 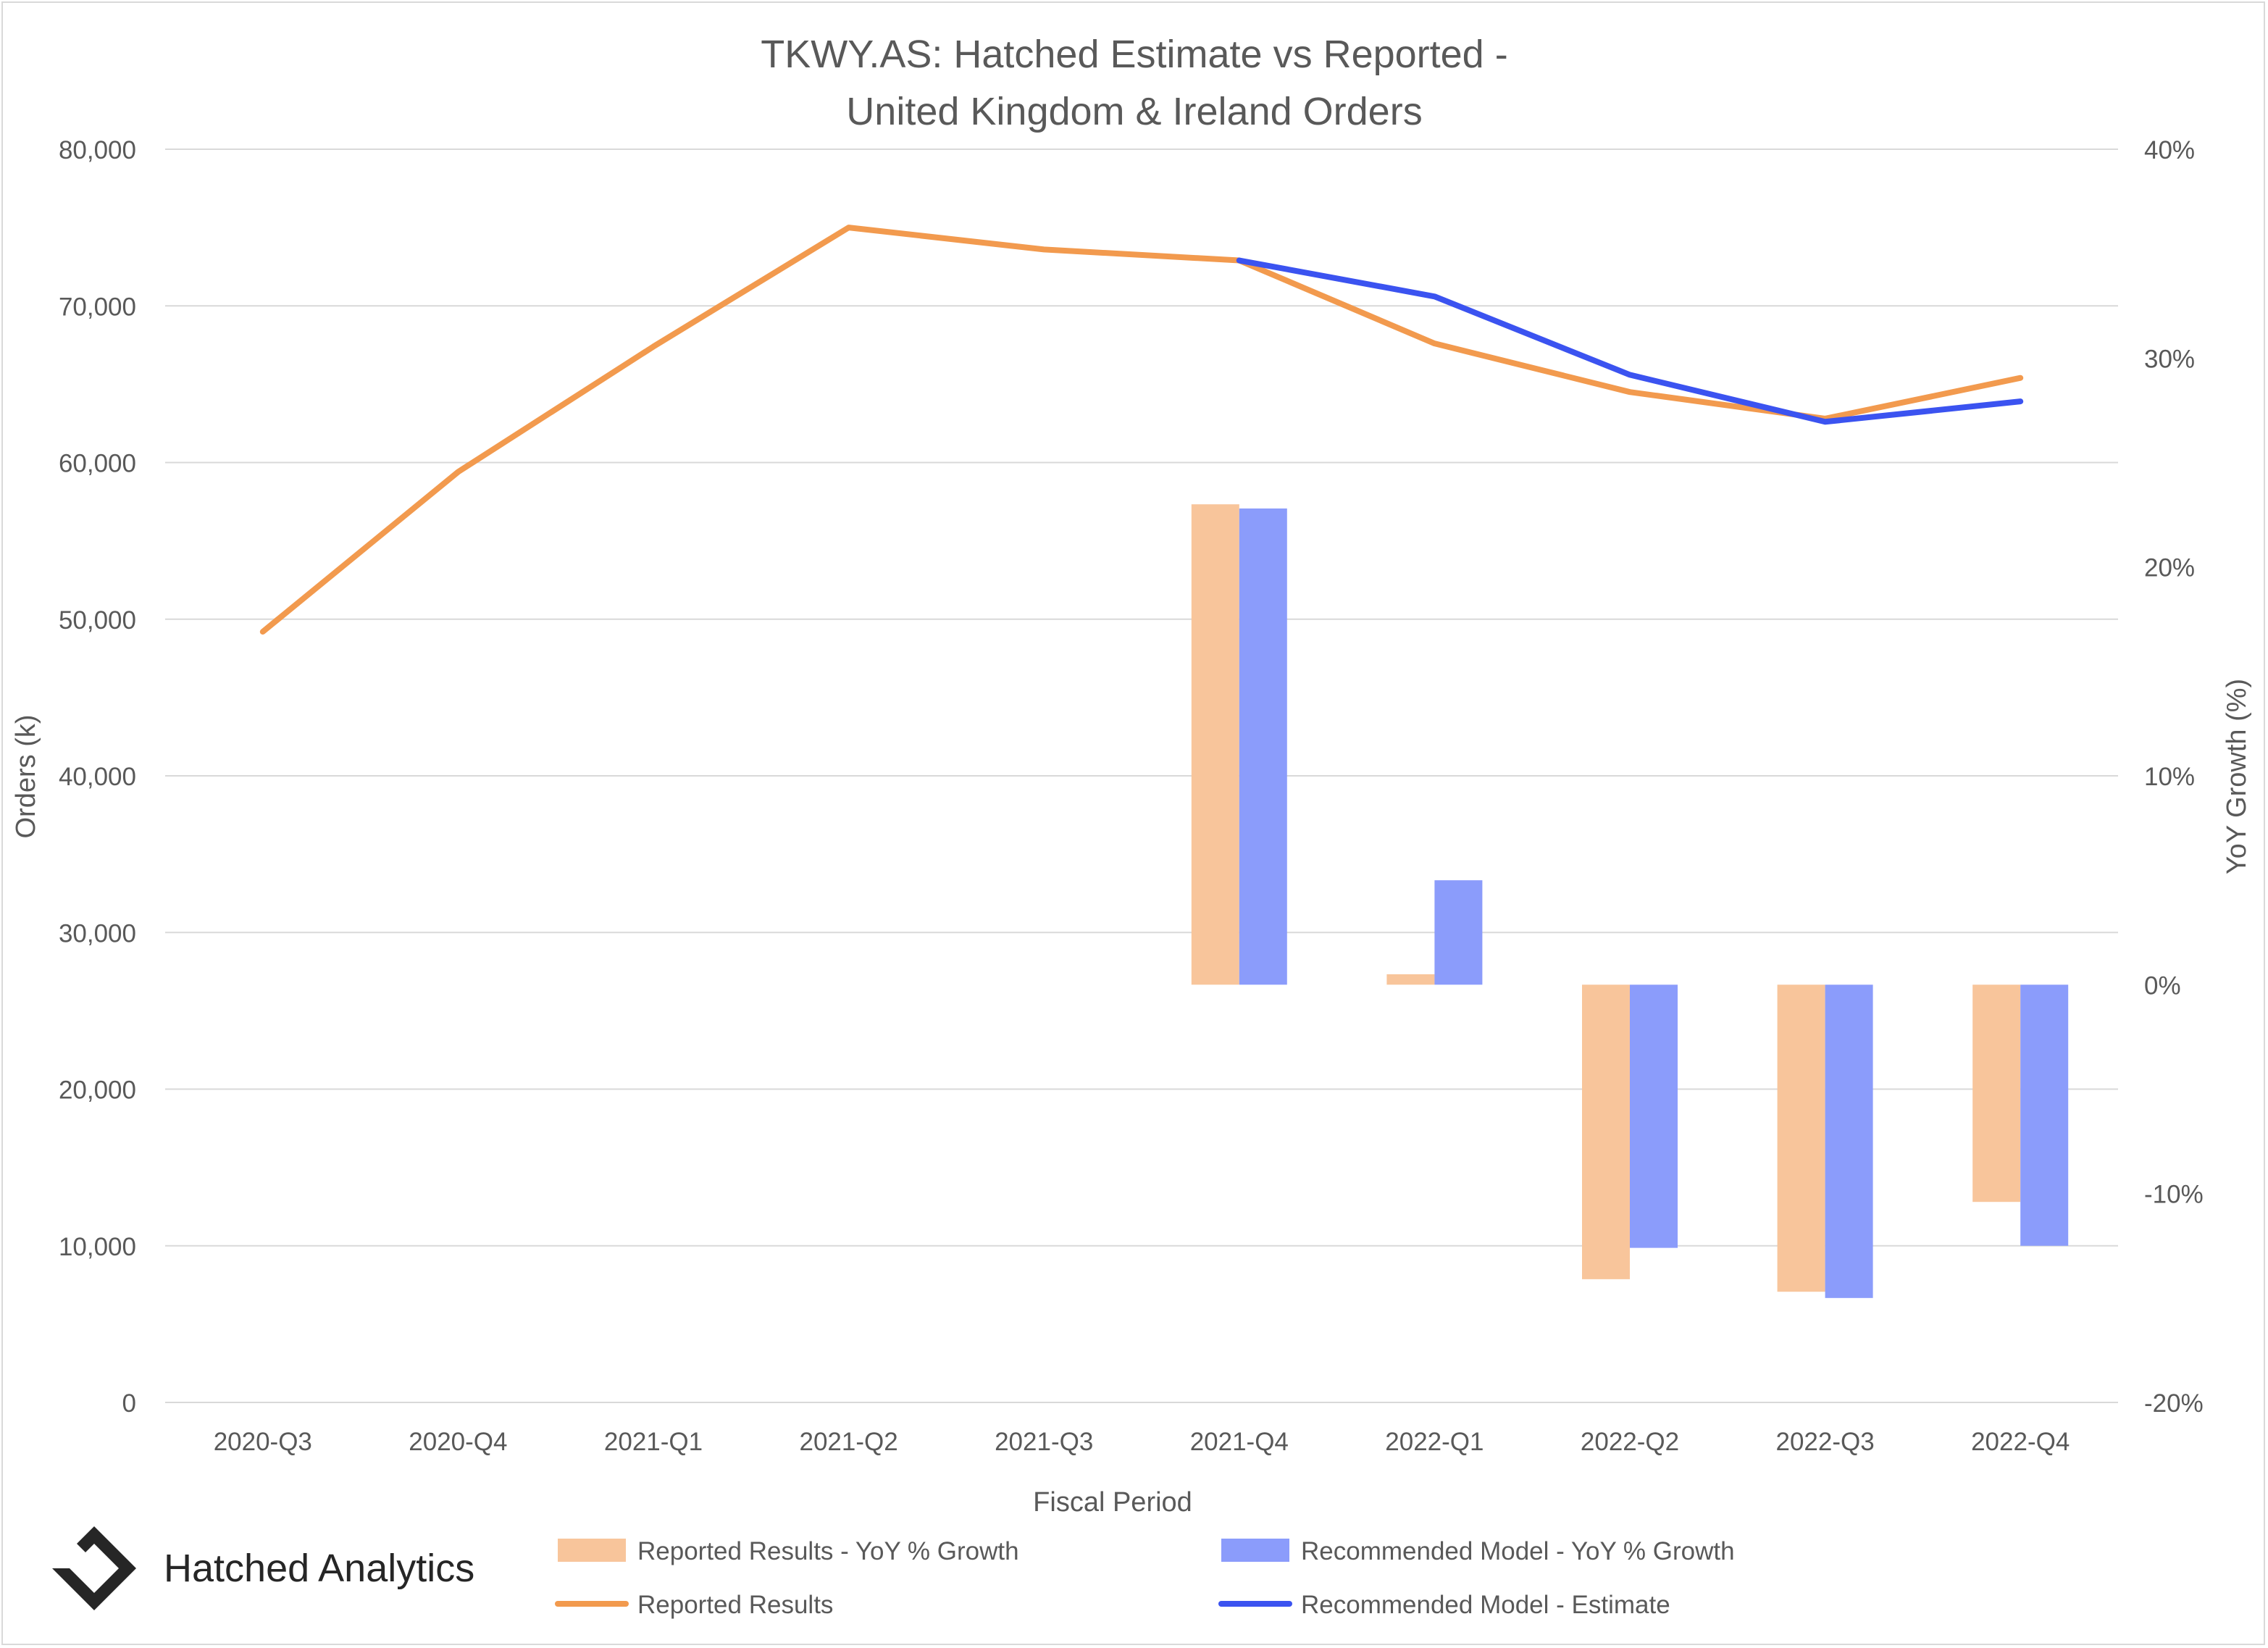 I want to click on y-axis-label: Orders (k), so click(x=26, y=777).